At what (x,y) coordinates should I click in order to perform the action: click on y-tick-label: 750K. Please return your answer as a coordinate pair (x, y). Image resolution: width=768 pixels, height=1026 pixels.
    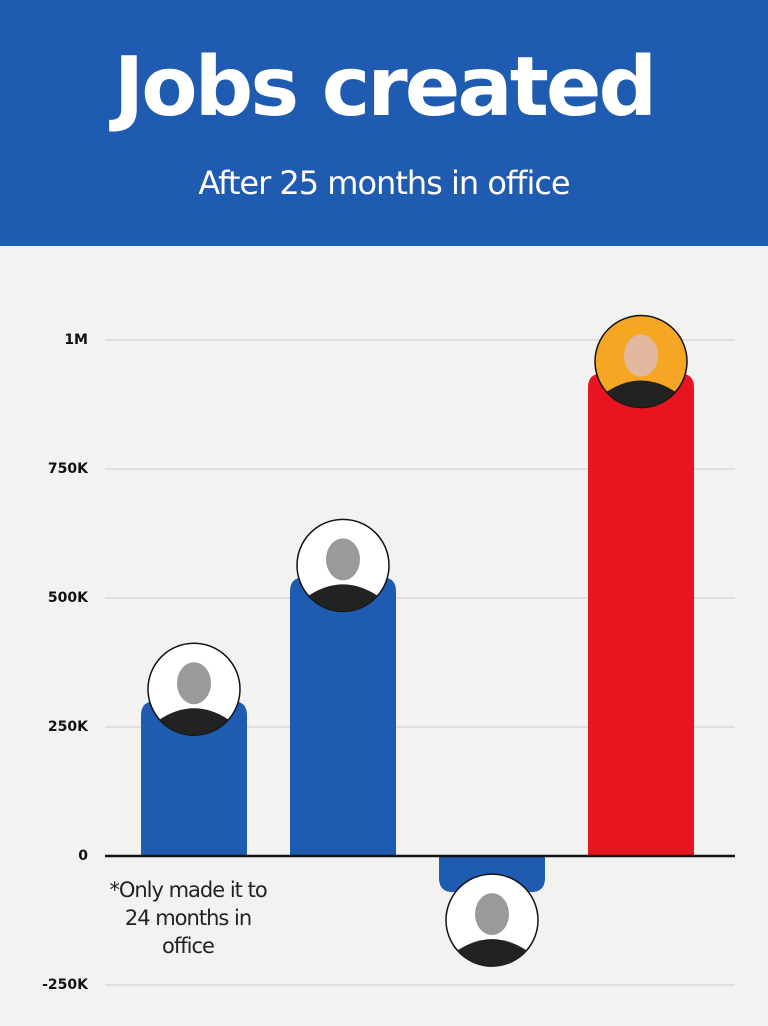
    Looking at the image, I should click on (68, 469).